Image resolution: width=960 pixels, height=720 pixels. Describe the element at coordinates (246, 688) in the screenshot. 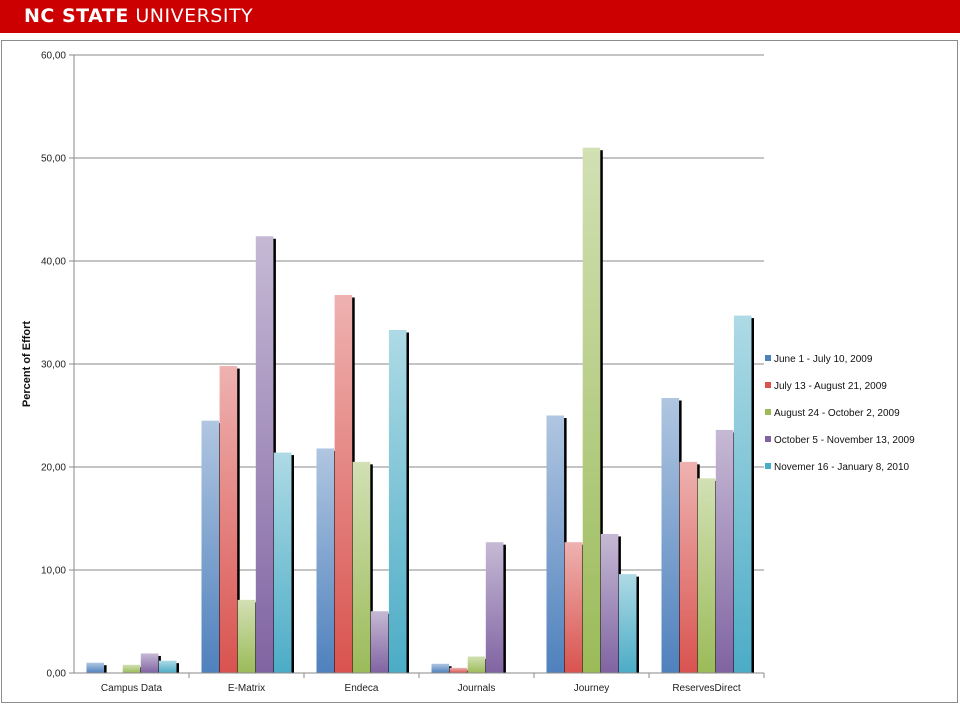

I see `x-tick-label: E-Matrix` at that location.